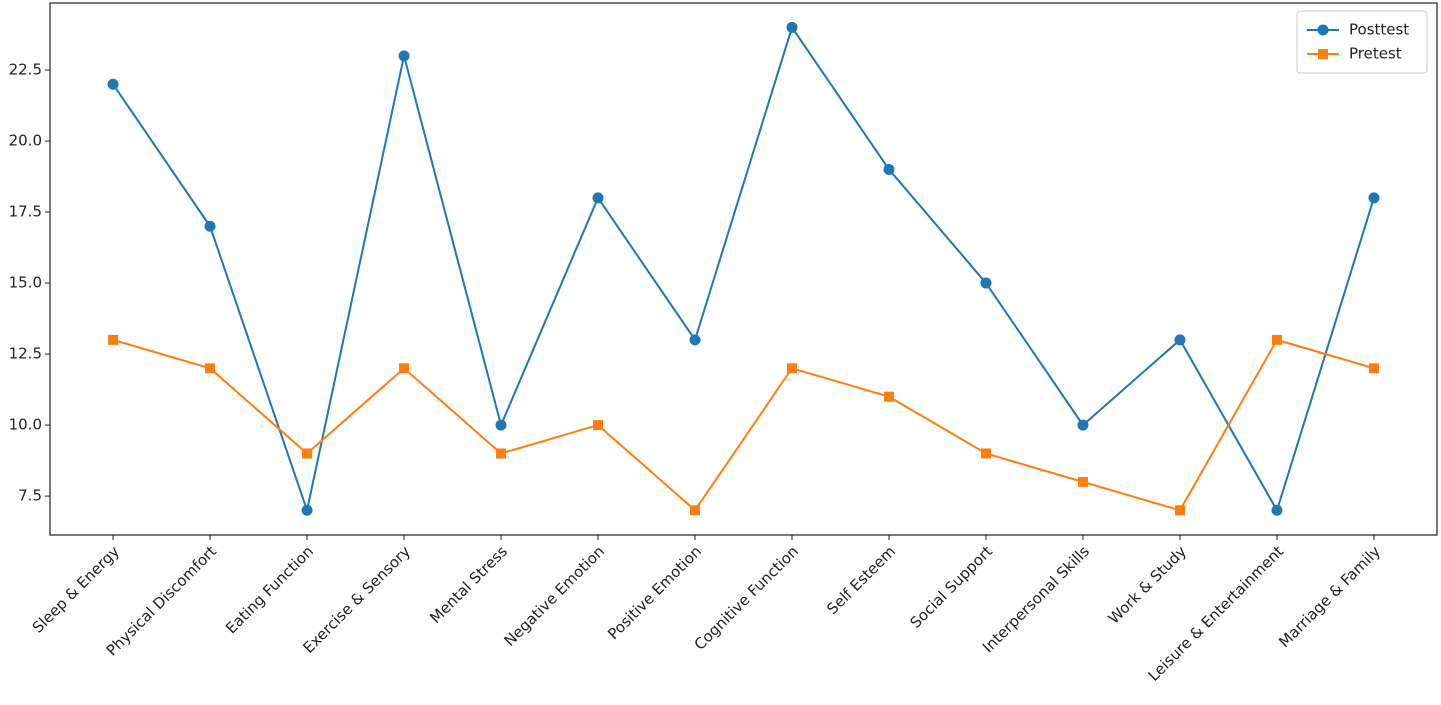 Image resolution: width=1441 pixels, height=705 pixels. What do you see at coordinates (468, 584) in the screenshot?
I see `x-tick-label: Mental Stress` at bounding box center [468, 584].